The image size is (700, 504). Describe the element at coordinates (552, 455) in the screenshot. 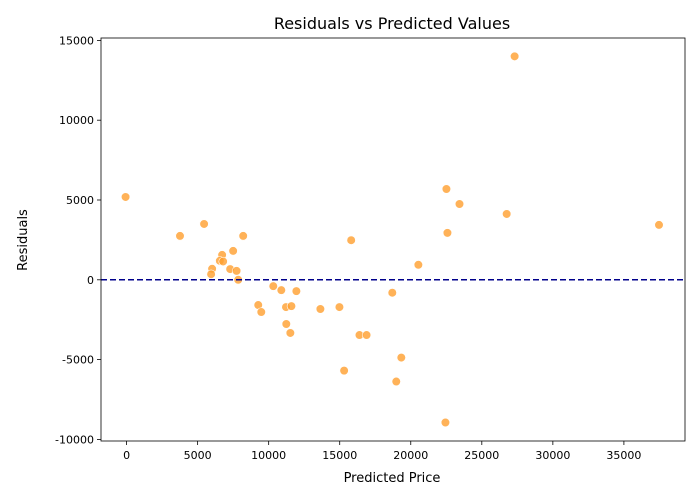

I see `x-tick-label: 30000` at that location.